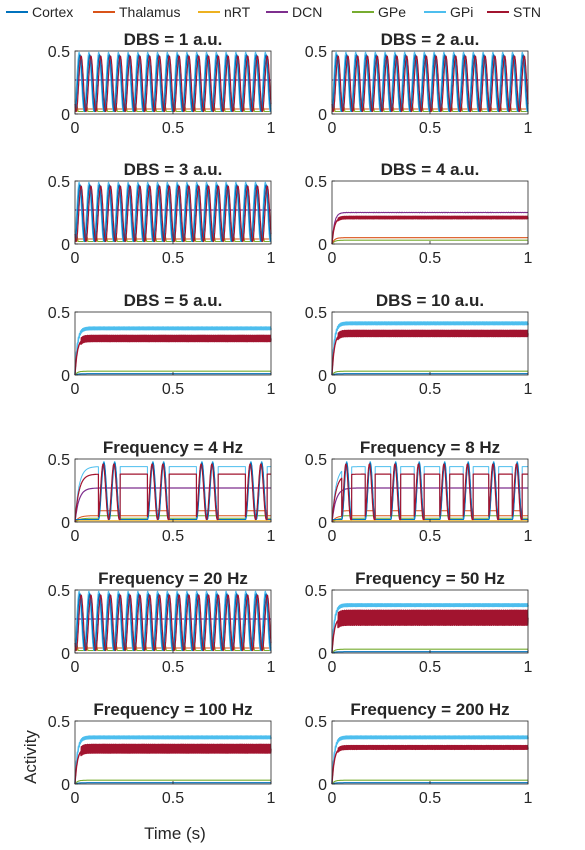  What do you see at coordinates (173, 169) in the screenshot?
I see `panel-title: DBS = 3 a.u.` at bounding box center [173, 169].